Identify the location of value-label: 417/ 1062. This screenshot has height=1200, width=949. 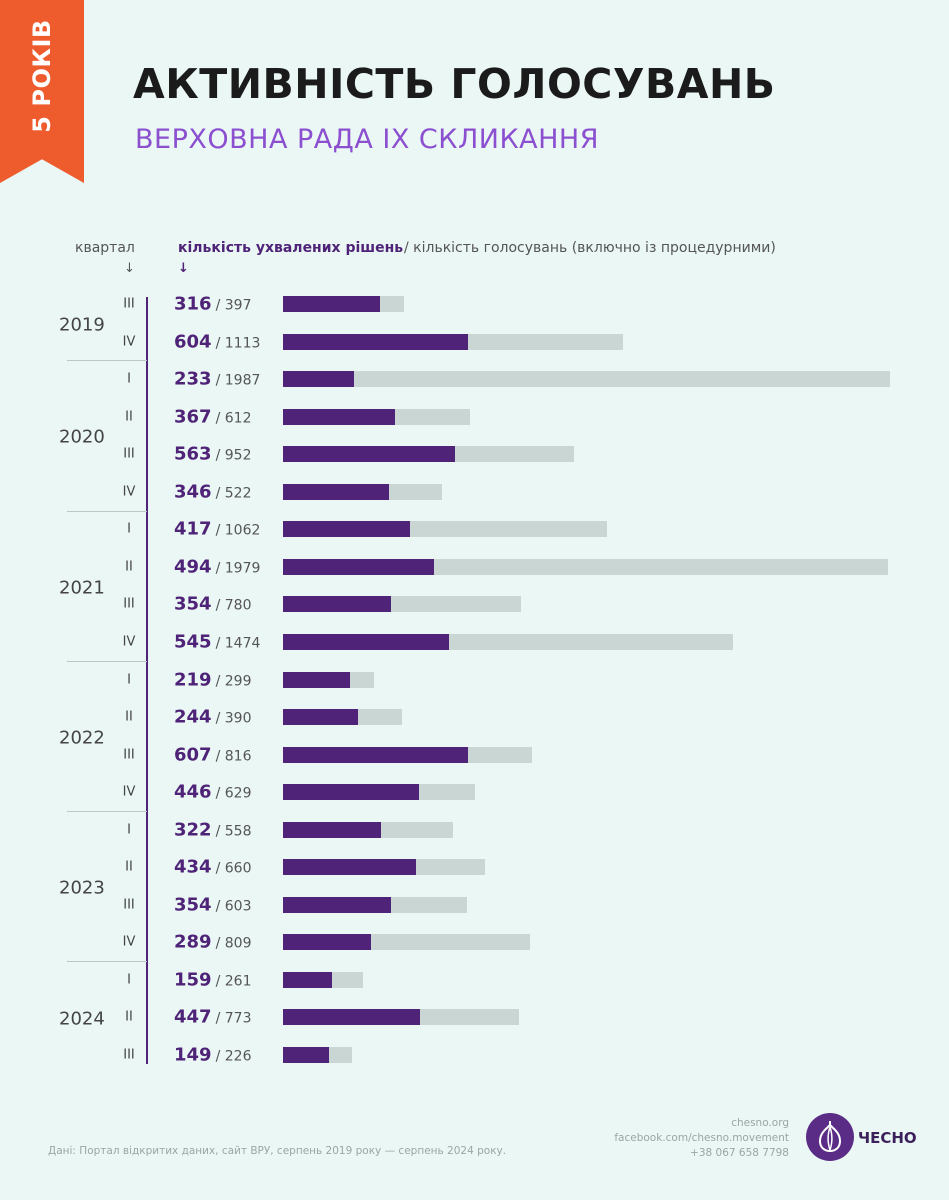
(217, 529).